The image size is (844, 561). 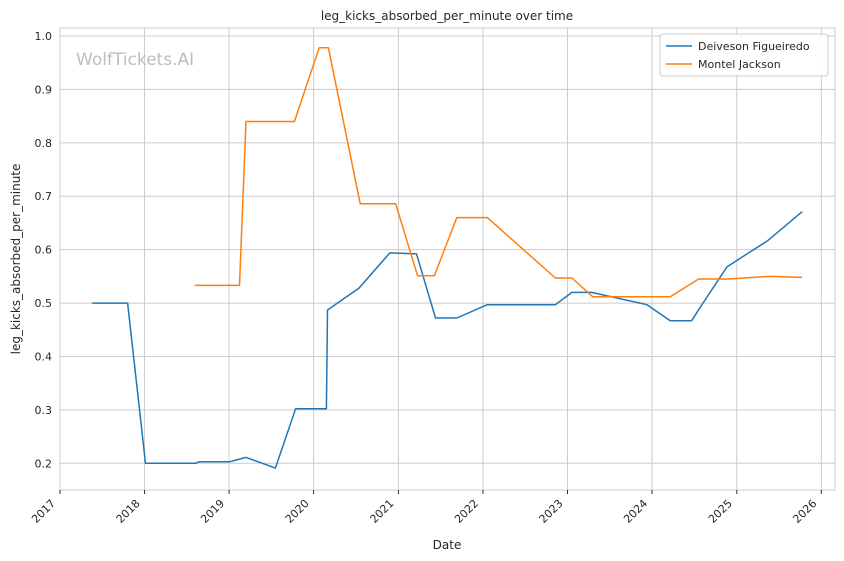 I want to click on y-tick-label: 0.9, so click(x=44, y=89).